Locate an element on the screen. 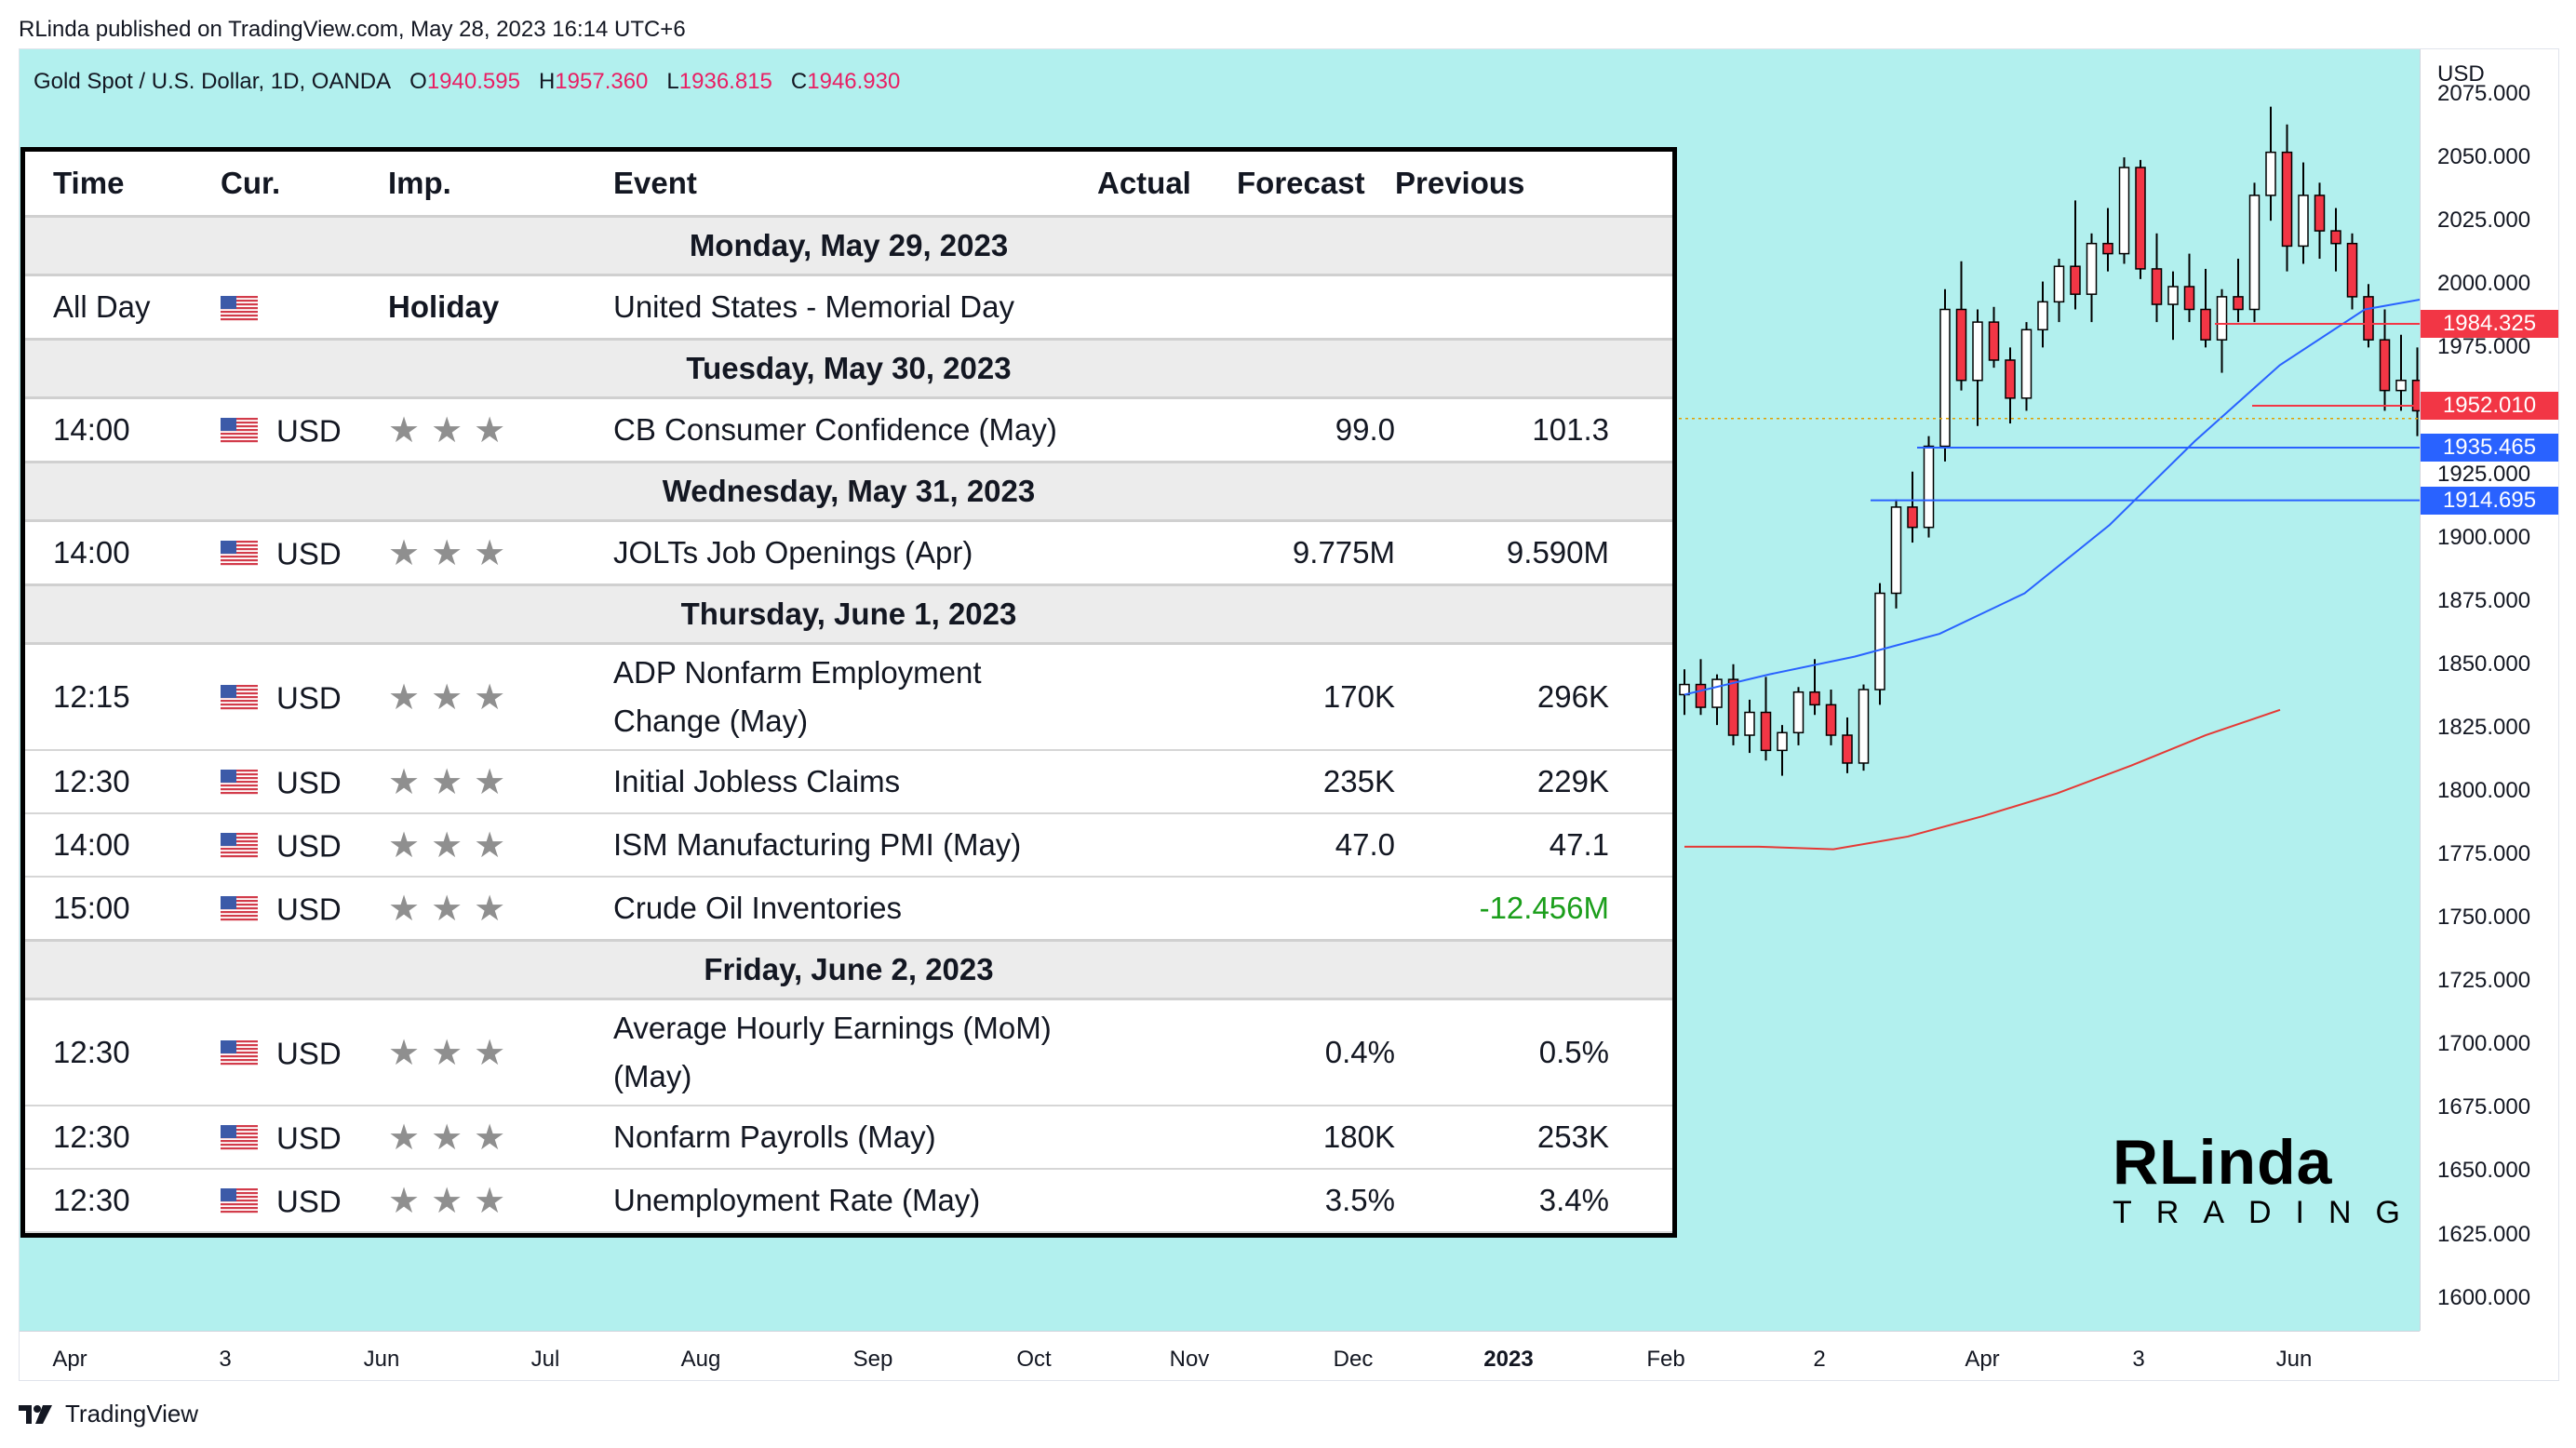  tradingview-footer: TradingView is located at coordinates (108, 1414).